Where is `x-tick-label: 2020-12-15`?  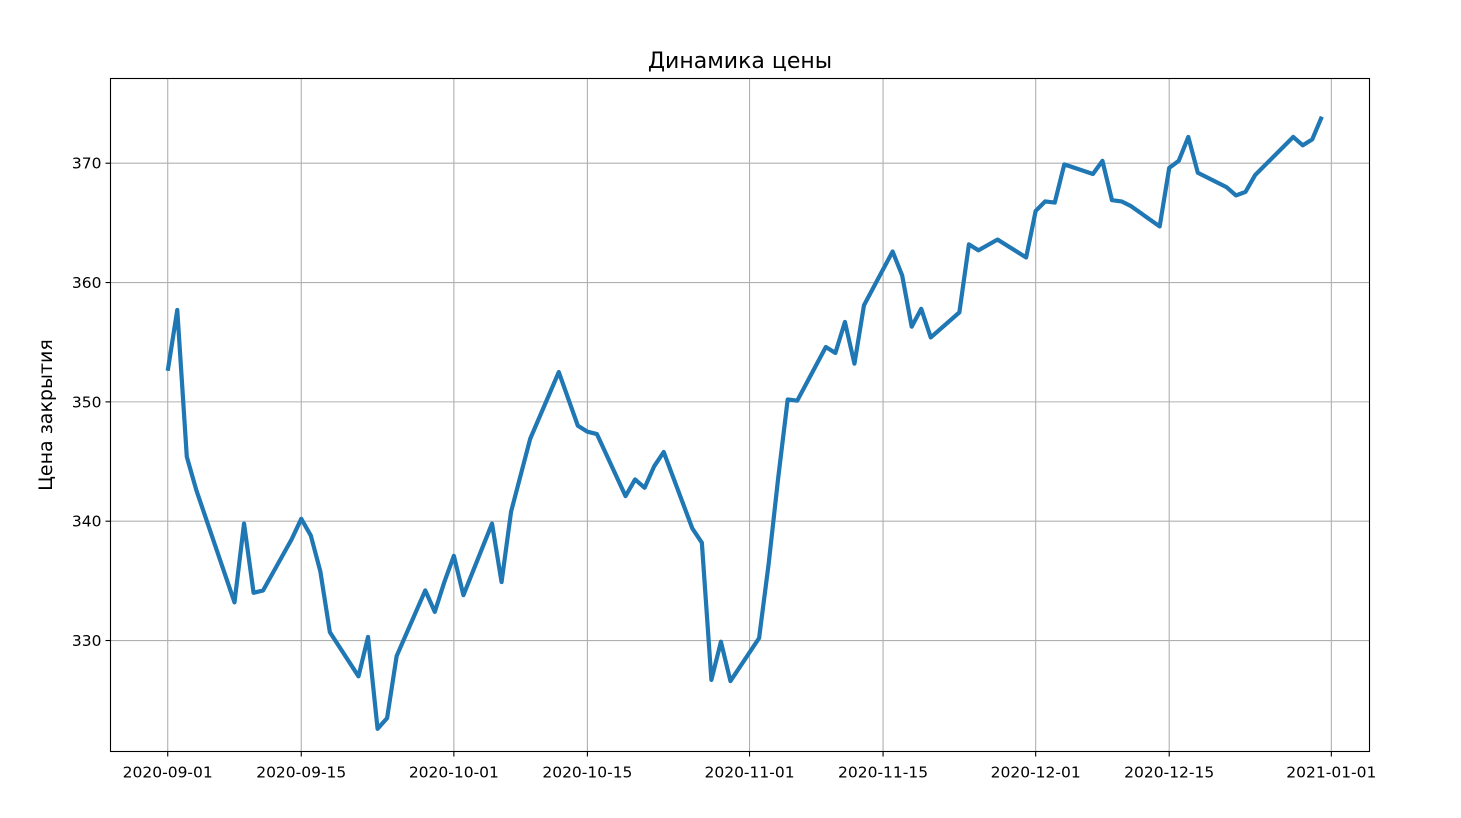 x-tick-label: 2020-12-15 is located at coordinates (1169, 773).